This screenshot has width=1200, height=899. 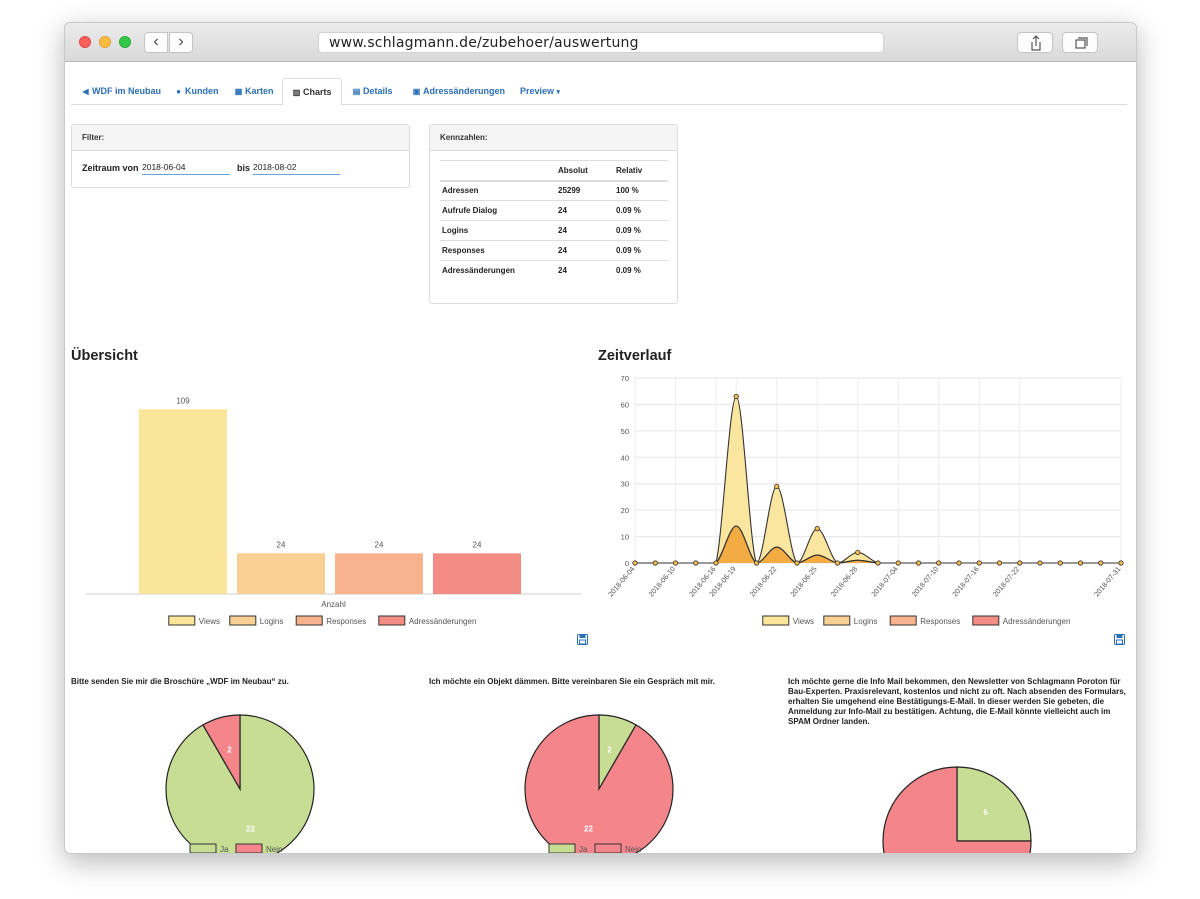 What do you see at coordinates (627, 563) in the screenshot?
I see `y-tick-label: 0` at bounding box center [627, 563].